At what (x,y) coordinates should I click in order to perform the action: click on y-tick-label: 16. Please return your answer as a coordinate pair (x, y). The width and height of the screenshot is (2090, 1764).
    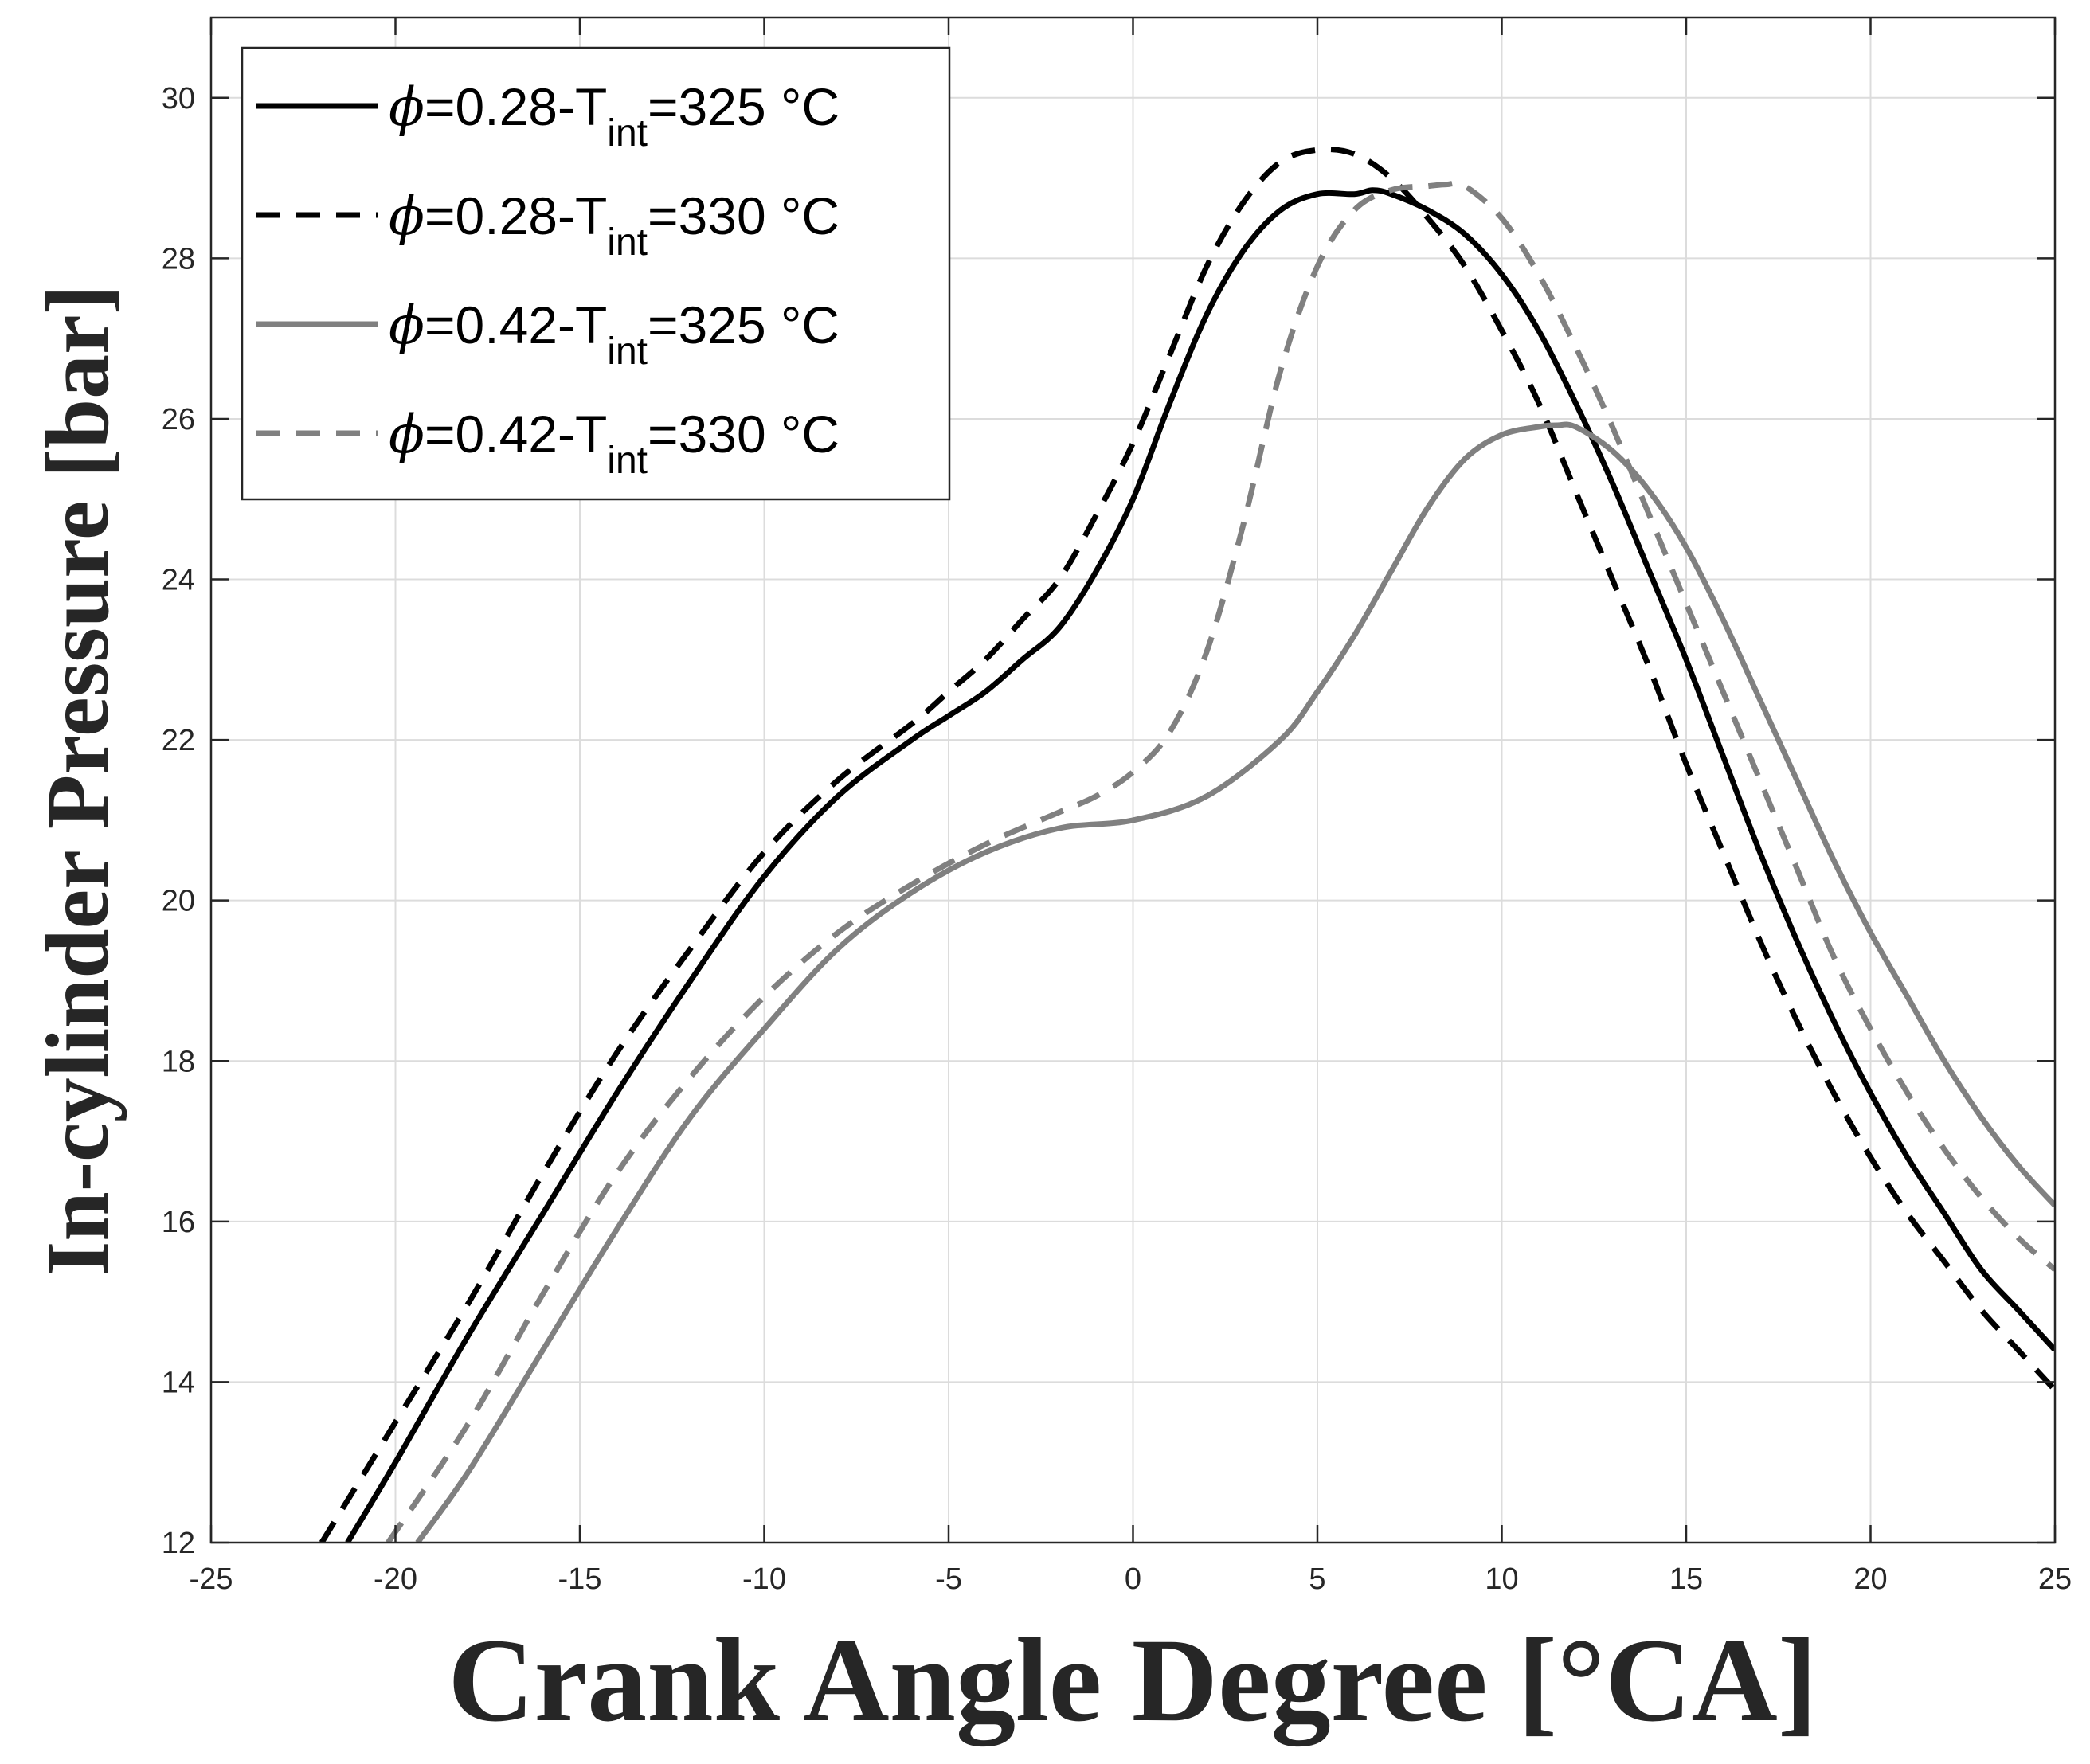
    Looking at the image, I should click on (178, 1223).